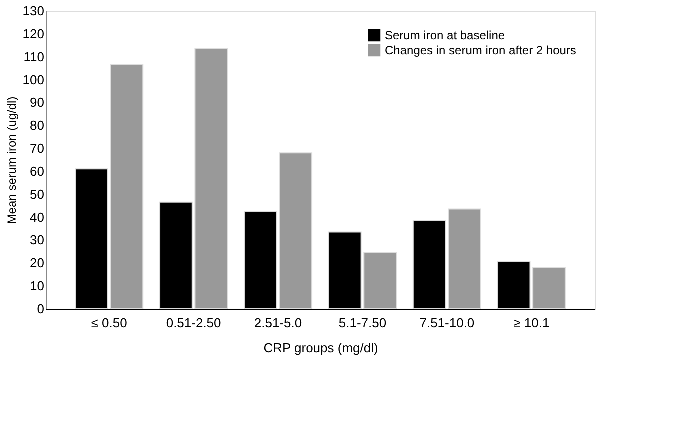 Image resolution: width=675 pixels, height=424 pixels. Describe the element at coordinates (447, 323) in the screenshot. I see `x-tick-label: 7.51-10.0` at that location.